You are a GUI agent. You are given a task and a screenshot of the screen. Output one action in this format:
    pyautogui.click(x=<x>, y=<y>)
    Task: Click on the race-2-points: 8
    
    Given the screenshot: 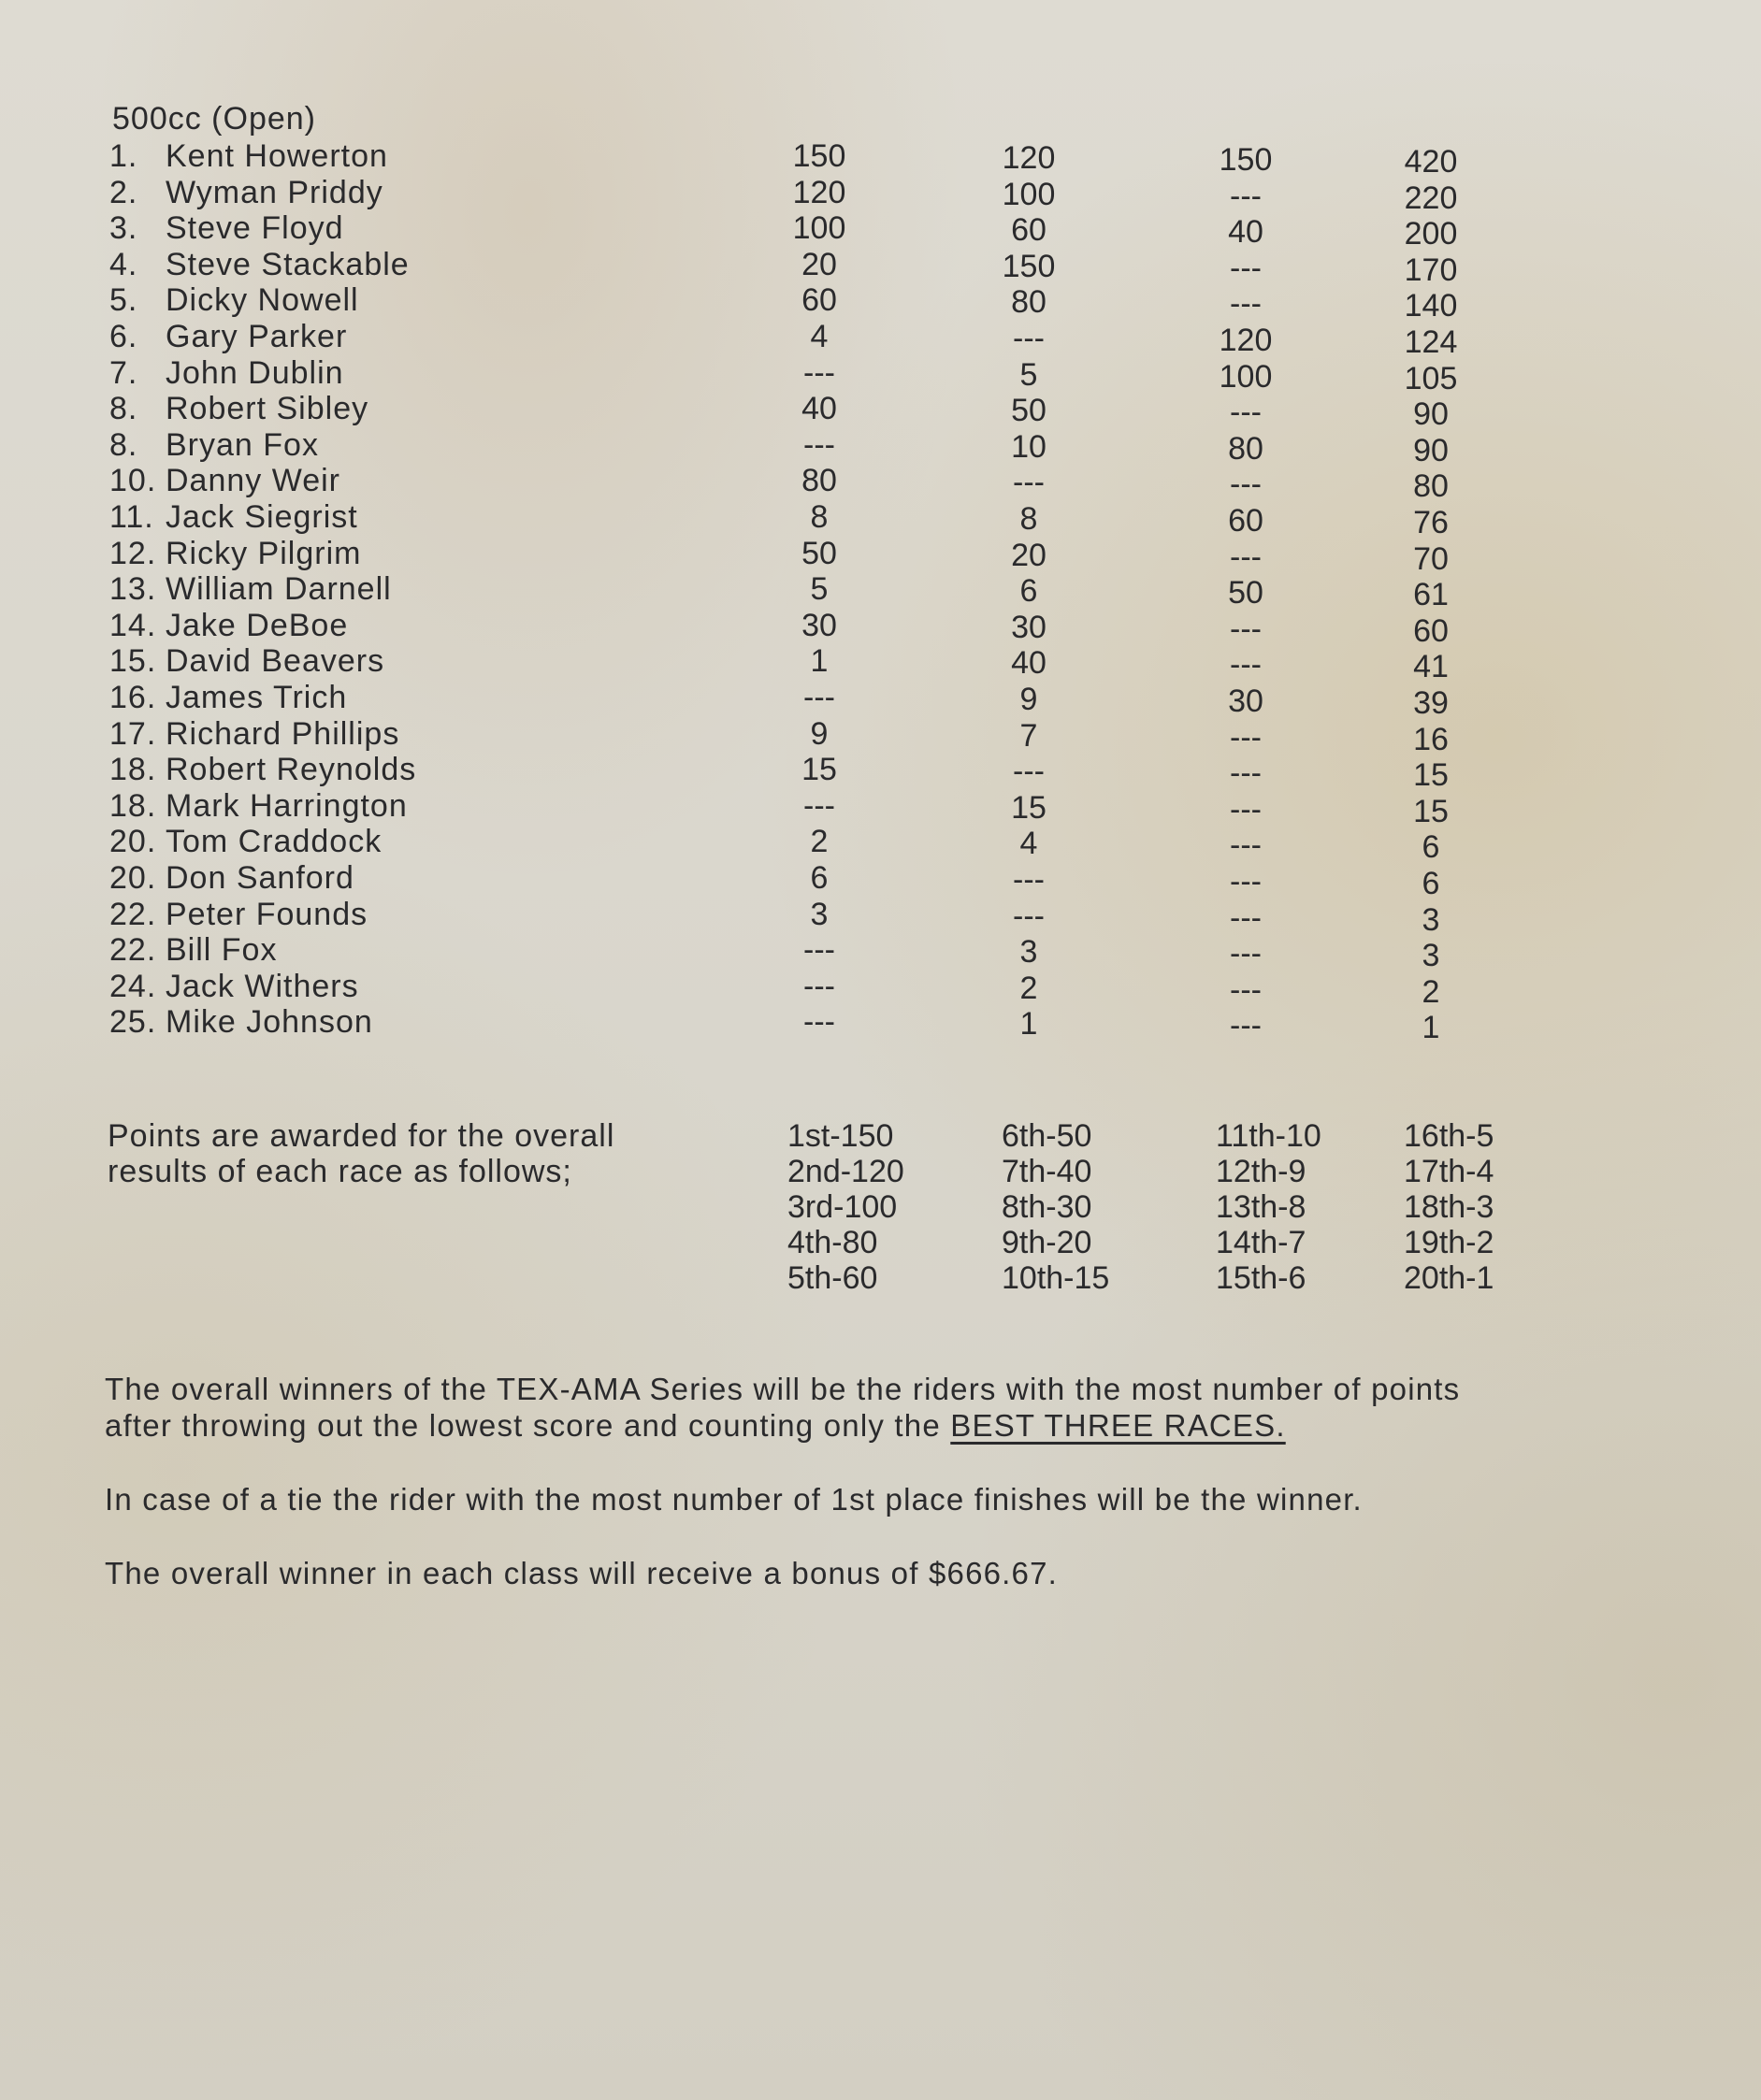 What is the action you would take?
    pyautogui.click(x=1028, y=519)
    